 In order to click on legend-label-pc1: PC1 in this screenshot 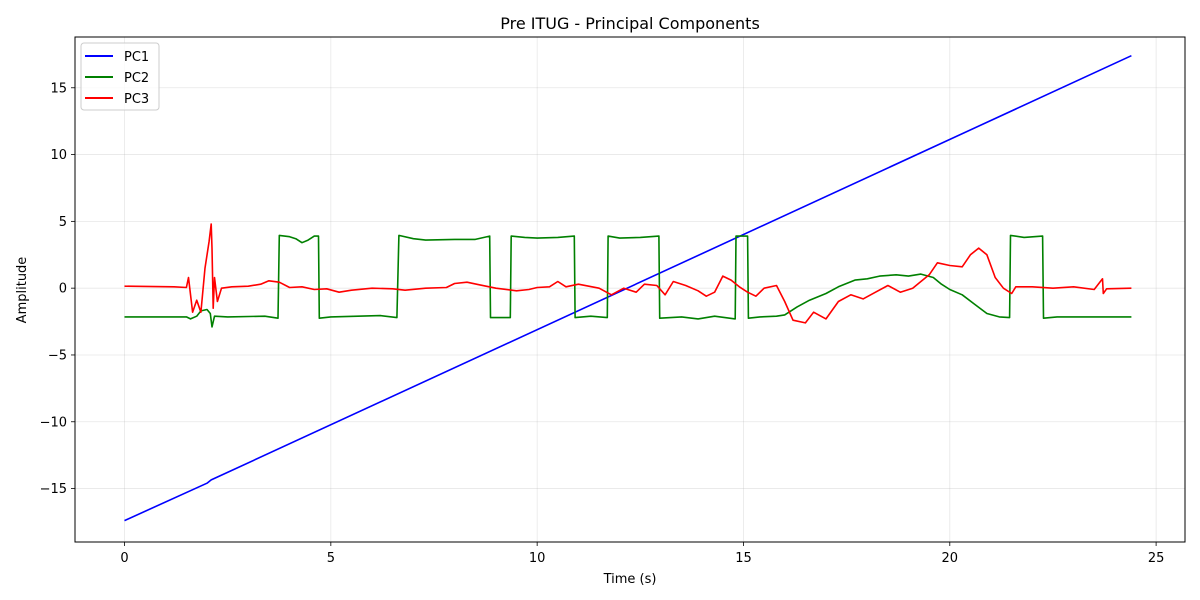, I will do `click(136, 57)`.